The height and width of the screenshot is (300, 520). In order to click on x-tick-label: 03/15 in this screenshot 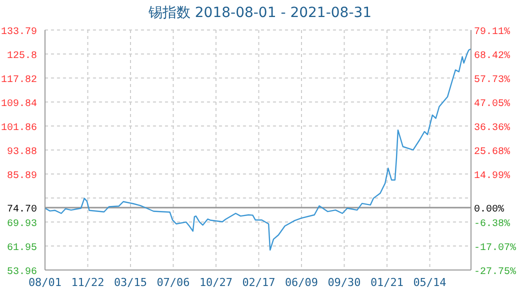, I will do `click(131, 282)`.